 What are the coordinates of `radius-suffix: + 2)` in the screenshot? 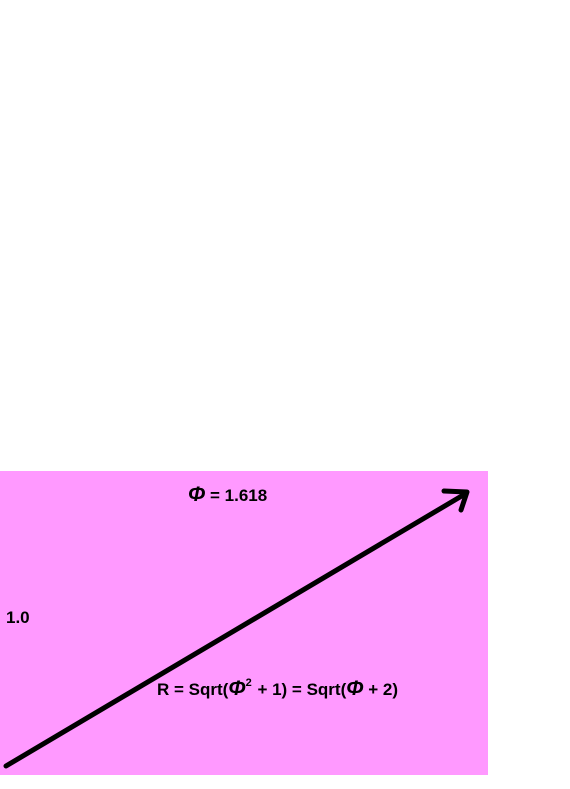 It's located at (381, 689).